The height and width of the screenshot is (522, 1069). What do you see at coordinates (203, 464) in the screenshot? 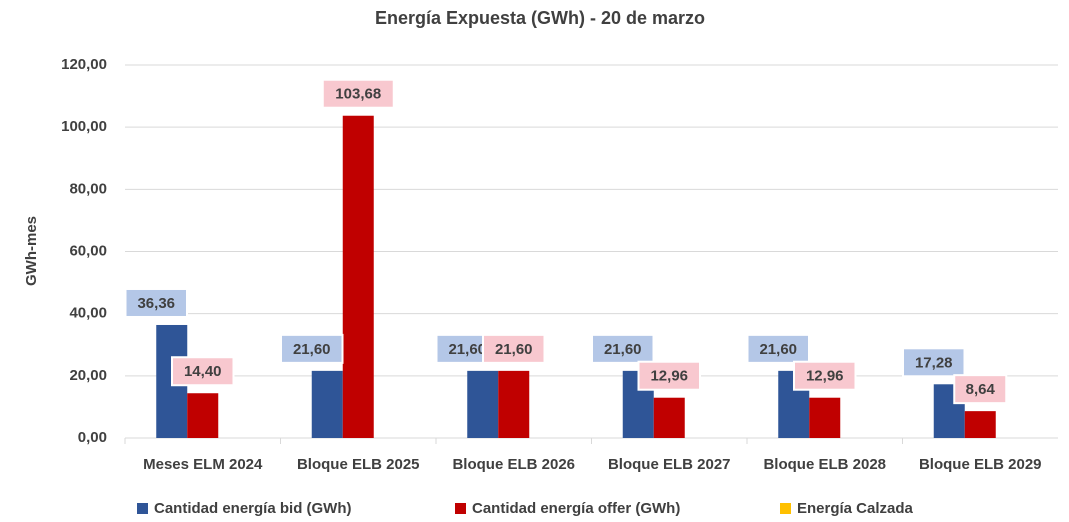
I see `x-tick-label: Meses ELM 2024` at bounding box center [203, 464].